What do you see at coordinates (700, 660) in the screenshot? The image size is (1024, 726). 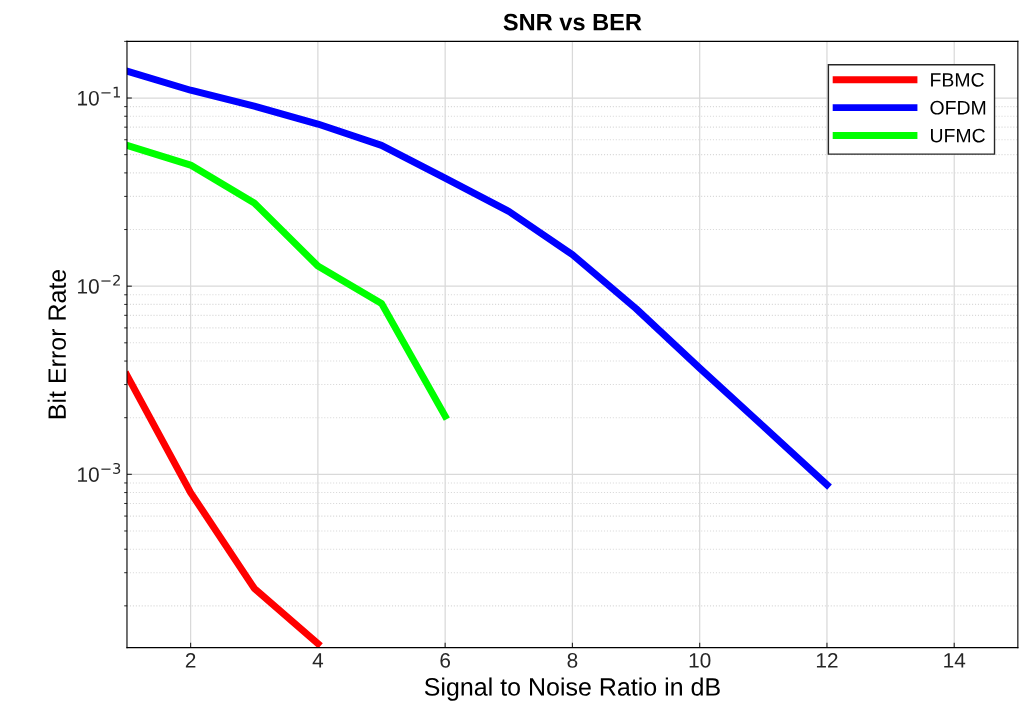 I see `x-tick-label: 10` at bounding box center [700, 660].